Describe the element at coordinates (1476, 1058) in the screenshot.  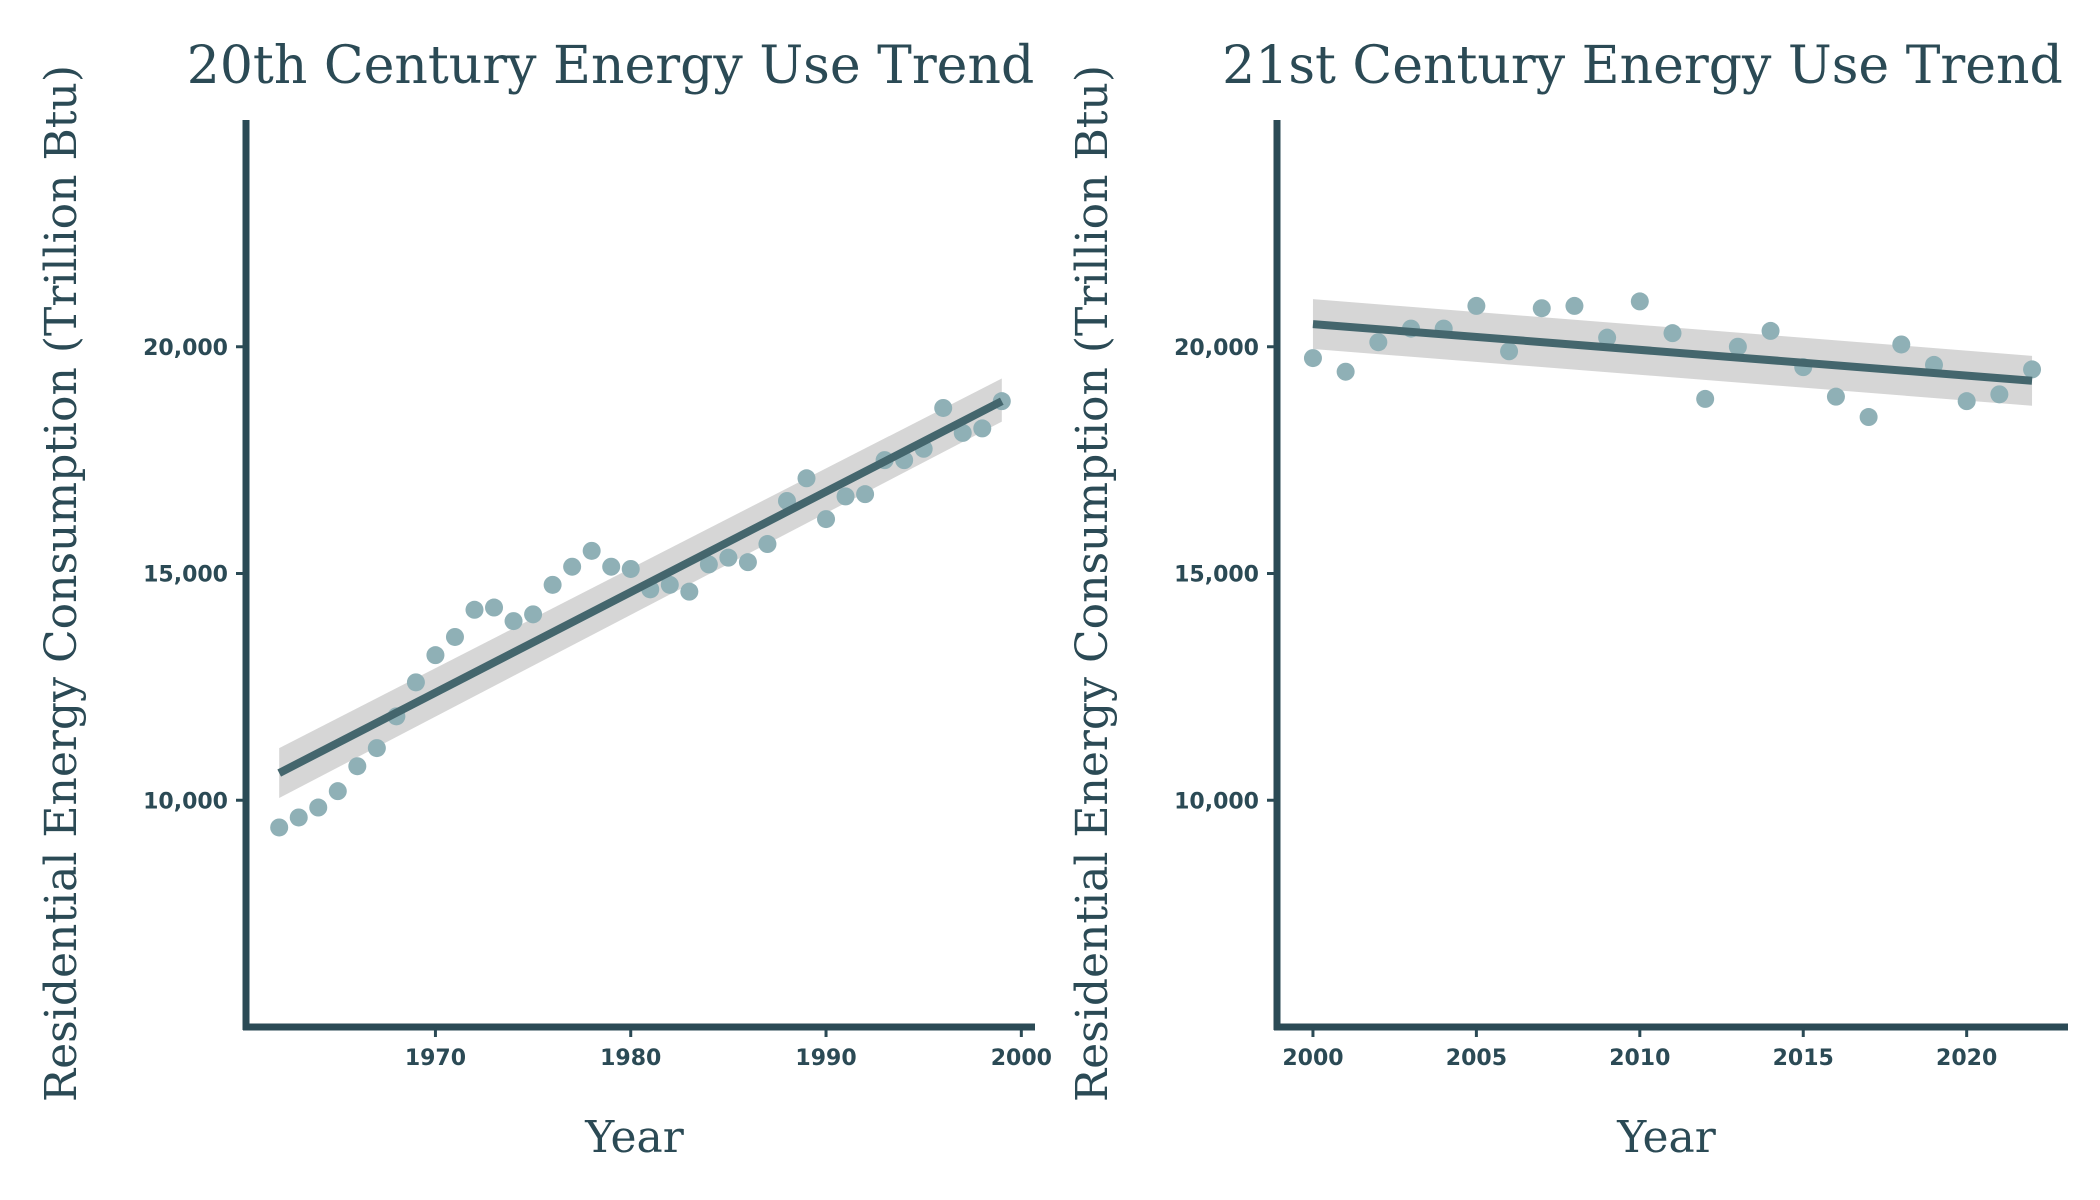
I see `x-tick-label: 2005` at that location.